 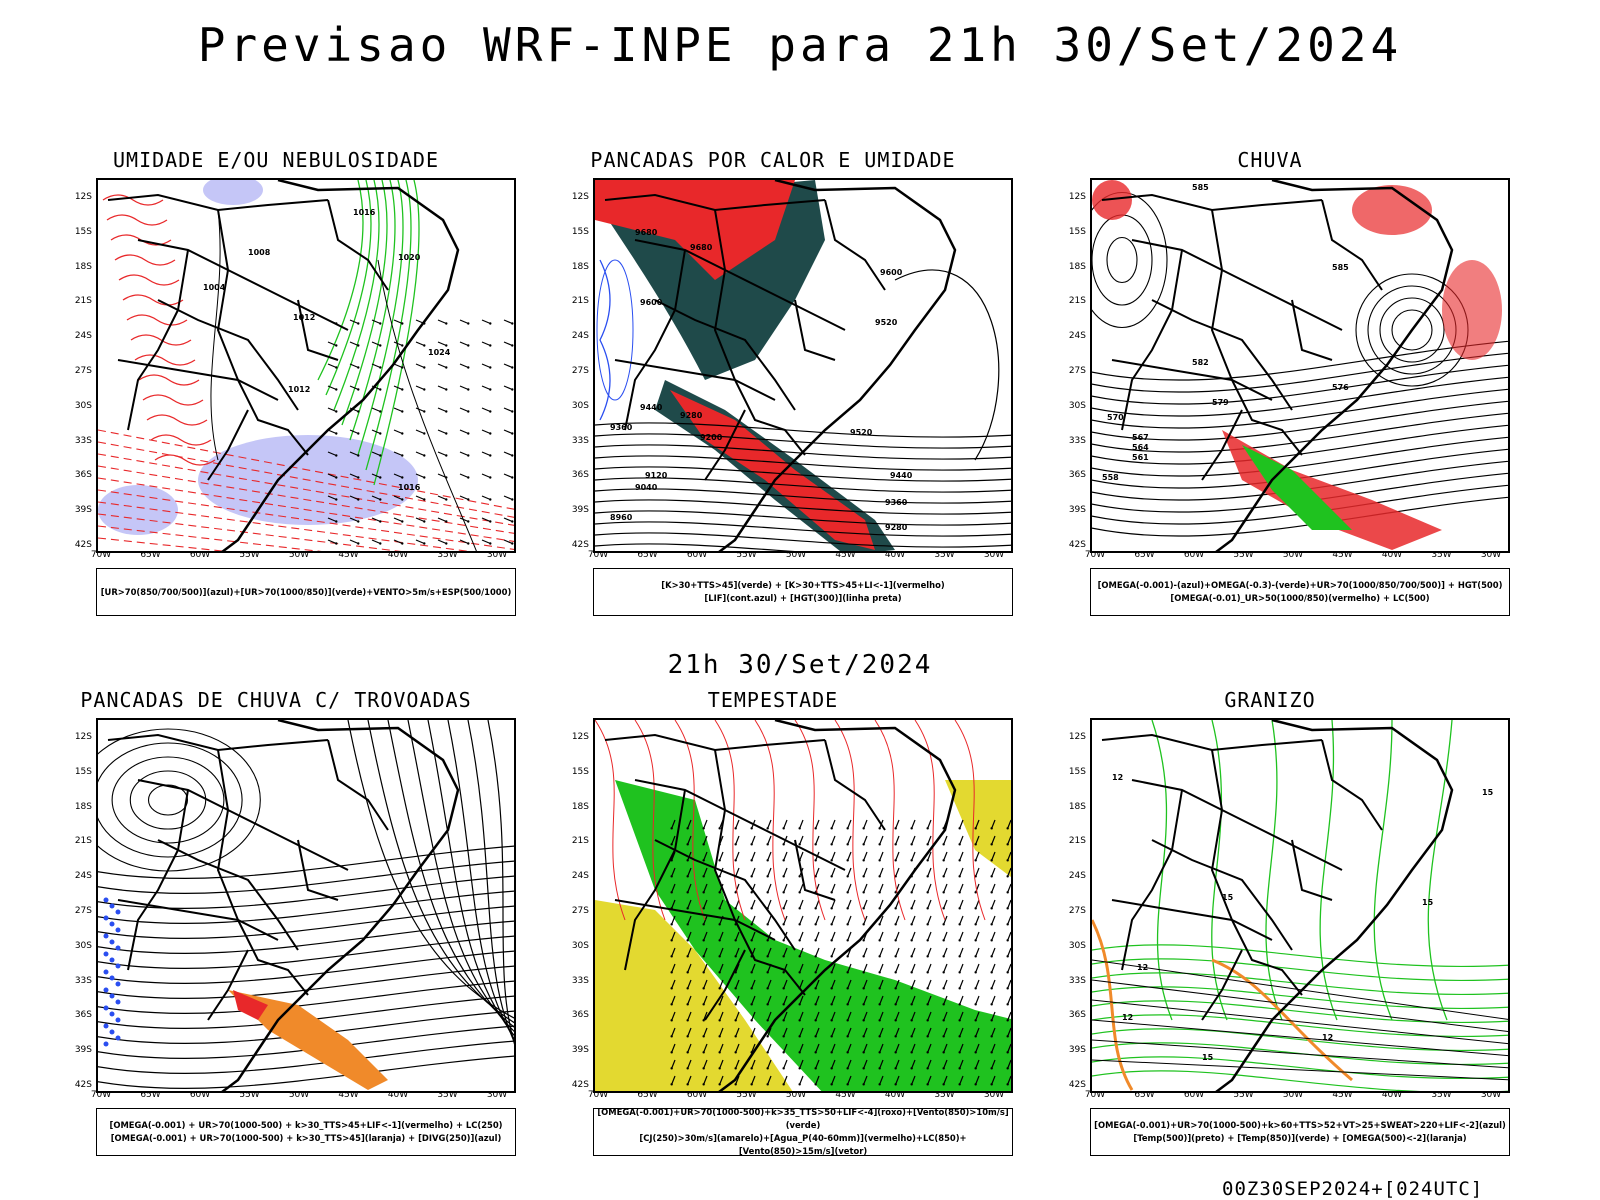 What do you see at coordinates (439, 352) in the screenshot?
I see `contour-label: 1024` at bounding box center [439, 352].